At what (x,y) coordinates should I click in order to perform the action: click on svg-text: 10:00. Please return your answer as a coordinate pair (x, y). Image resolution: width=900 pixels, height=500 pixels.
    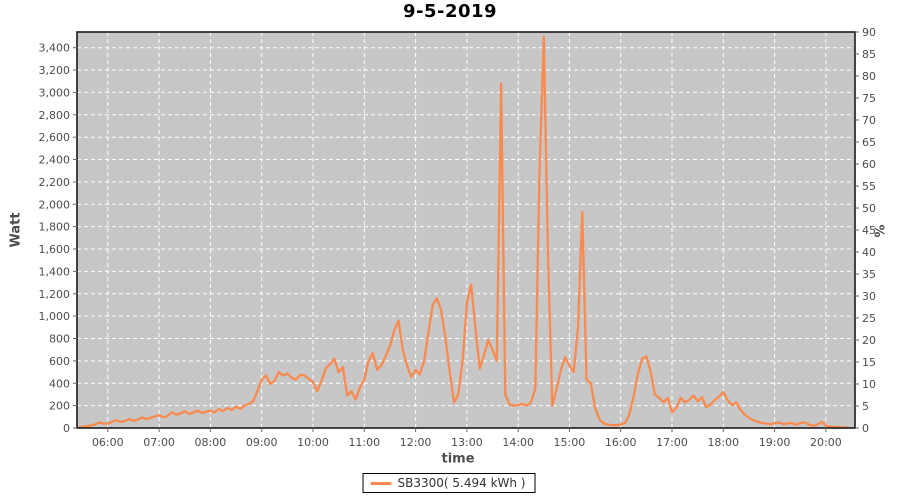
    Looking at the image, I should click on (313, 442).